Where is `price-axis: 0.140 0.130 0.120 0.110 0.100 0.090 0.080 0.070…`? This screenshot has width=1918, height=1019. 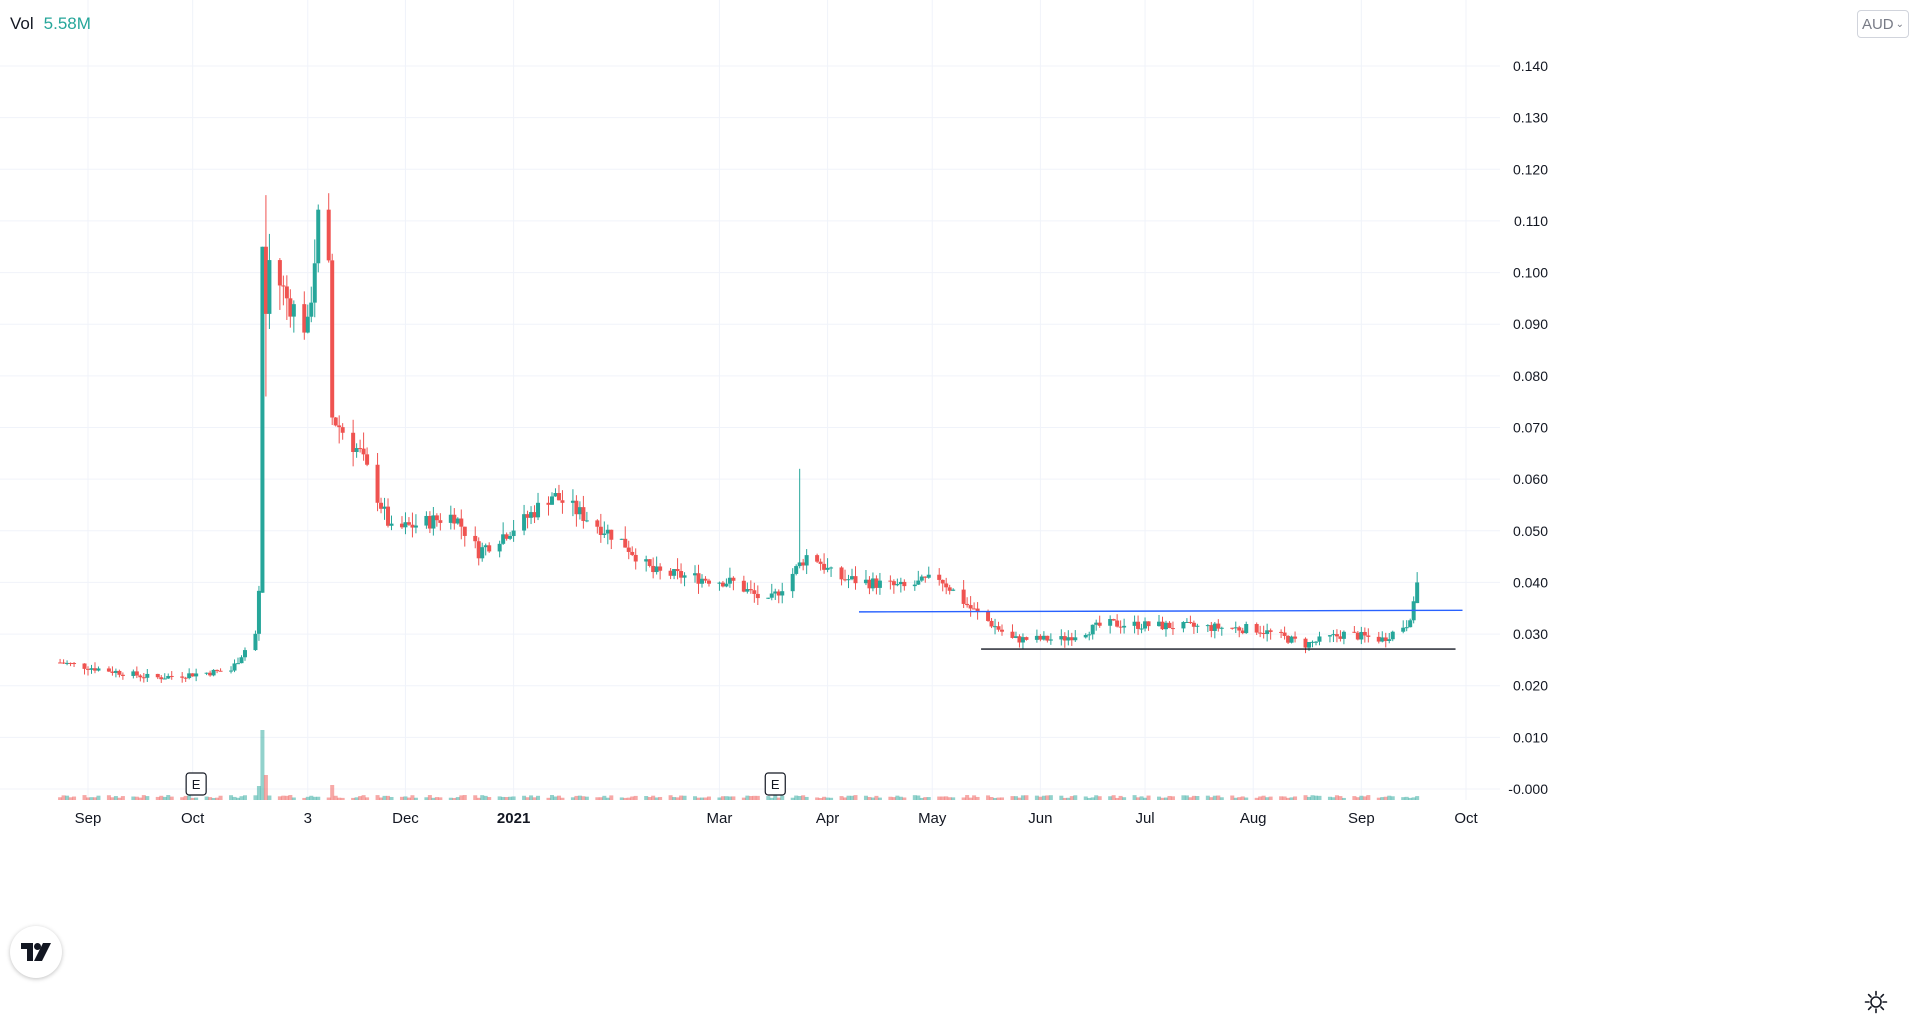 price-axis: 0.140 0.130 0.120 0.110 0.100 0.090 0.080 0.070… is located at coordinates (1528, 427).